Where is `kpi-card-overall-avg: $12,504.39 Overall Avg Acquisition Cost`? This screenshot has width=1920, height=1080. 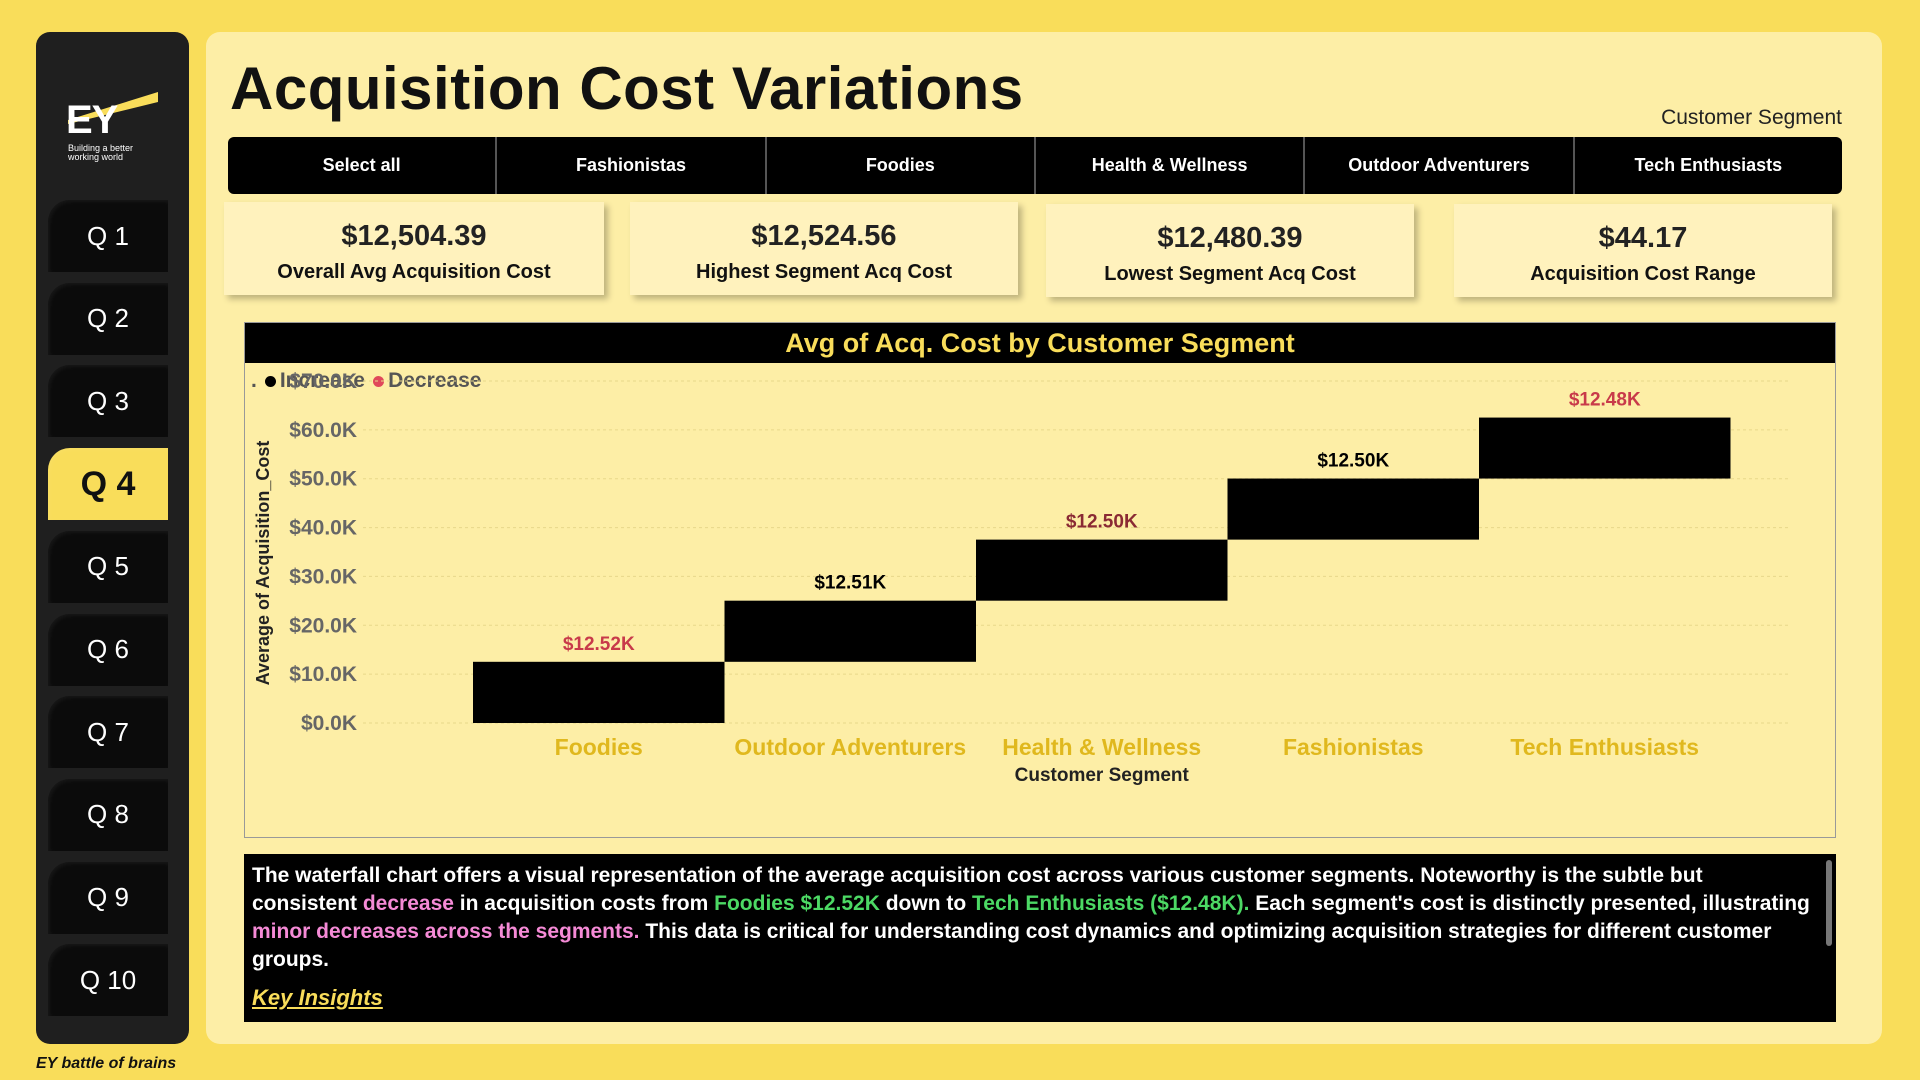 kpi-card-overall-avg: $12,504.39 Overall Avg Acquisition Cost is located at coordinates (414, 248).